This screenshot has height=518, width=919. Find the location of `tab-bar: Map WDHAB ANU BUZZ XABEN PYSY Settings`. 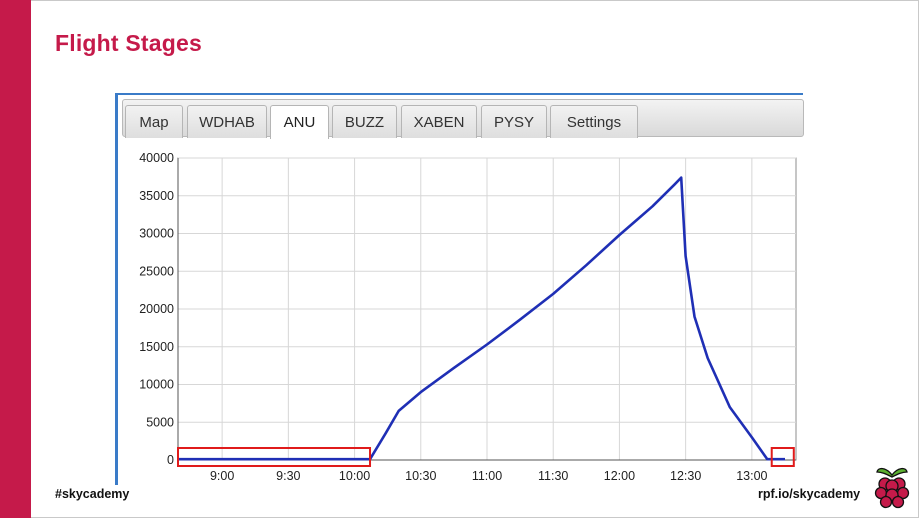

tab-bar: Map WDHAB ANU BUZZ XABEN PYSY Settings is located at coordinates (463, 119).